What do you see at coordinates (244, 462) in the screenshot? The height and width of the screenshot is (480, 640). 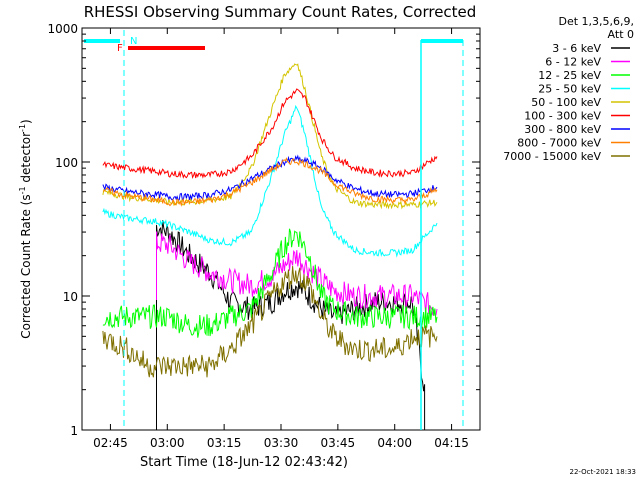 I see `x-axis-label: Start Time (18-Jun-12 02:43:42)` at bounding box center [244, 462].